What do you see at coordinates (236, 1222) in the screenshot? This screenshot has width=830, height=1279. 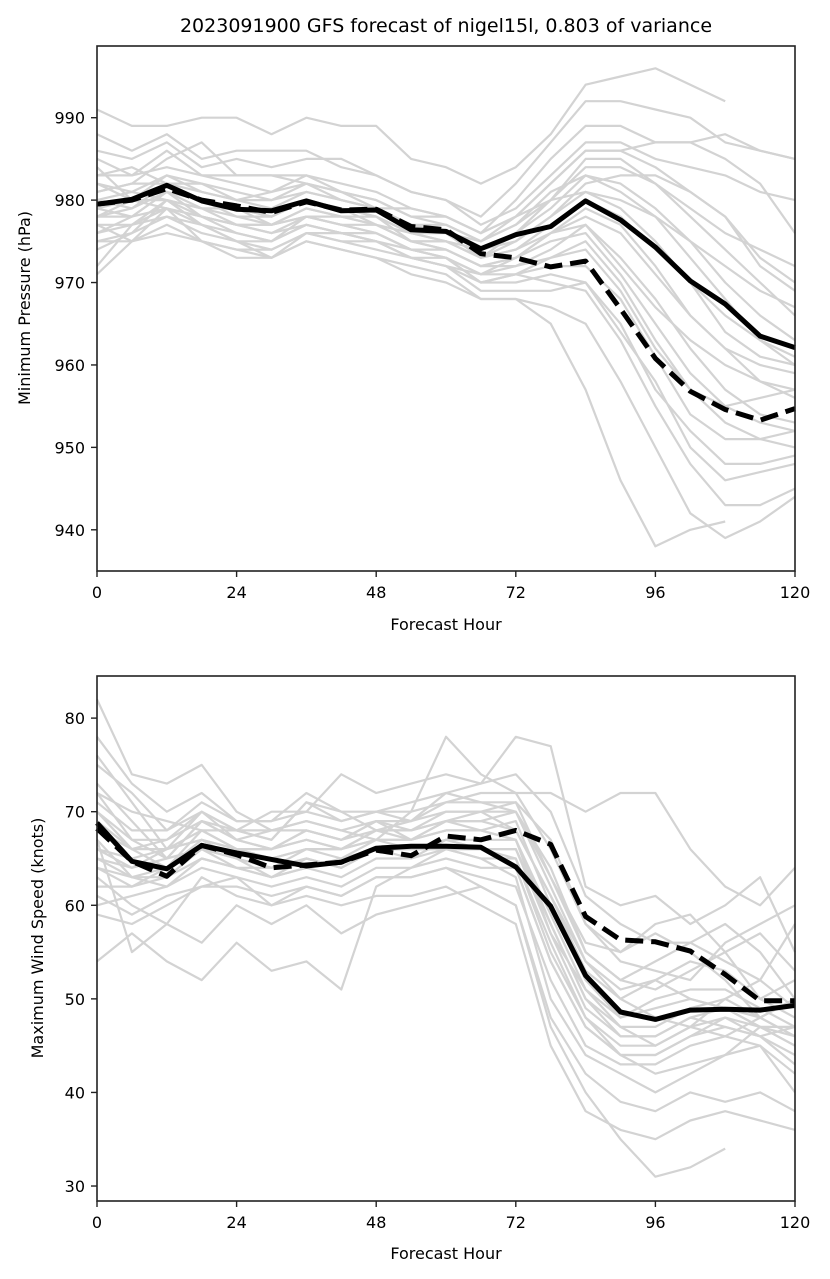 I see `wind-x-tick-label: 24` at bounding box center [236, 1222].